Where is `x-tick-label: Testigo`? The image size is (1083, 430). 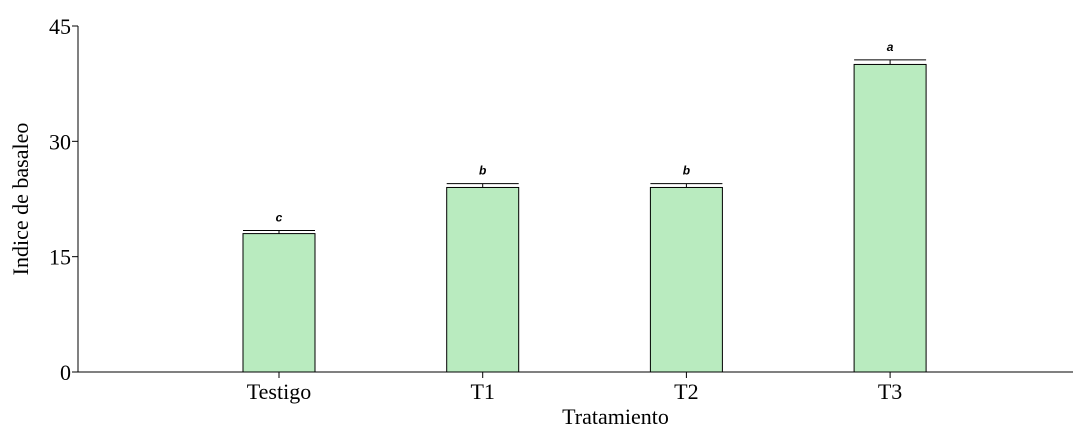 x-tick-label: Testigo is located at coordinates (279, 391).